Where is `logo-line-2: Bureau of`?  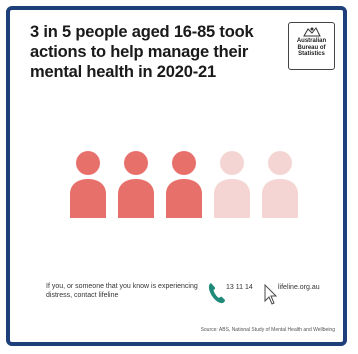 logo-line-2: Bureau of is located at coordinates (311, 47).